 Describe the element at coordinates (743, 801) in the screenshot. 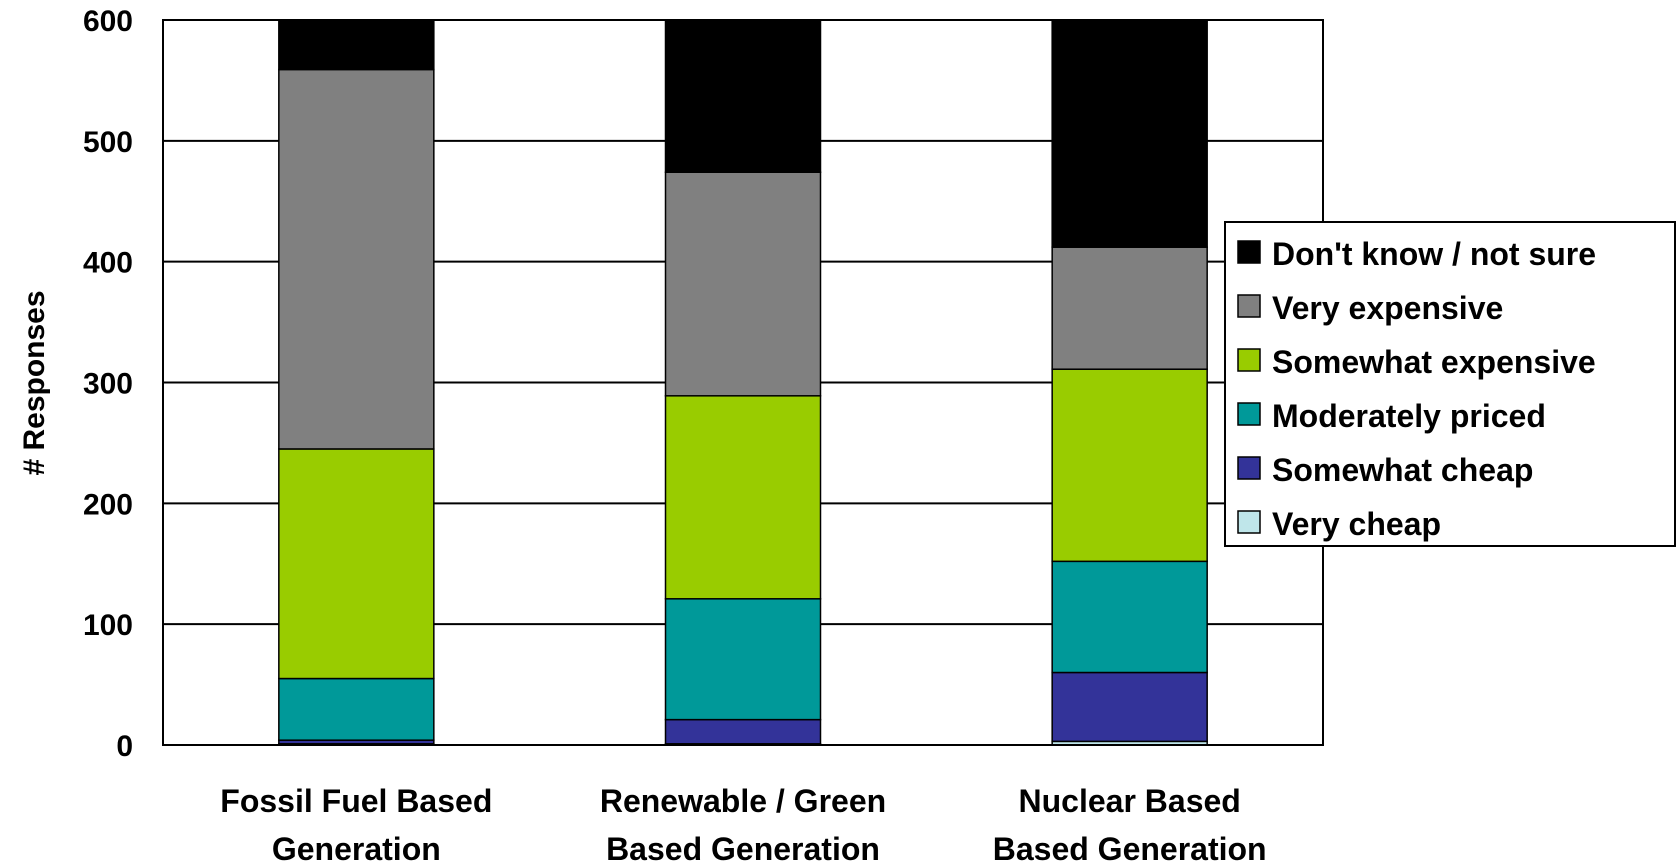

I see `x-category-label: Renewable / Green` at that location.